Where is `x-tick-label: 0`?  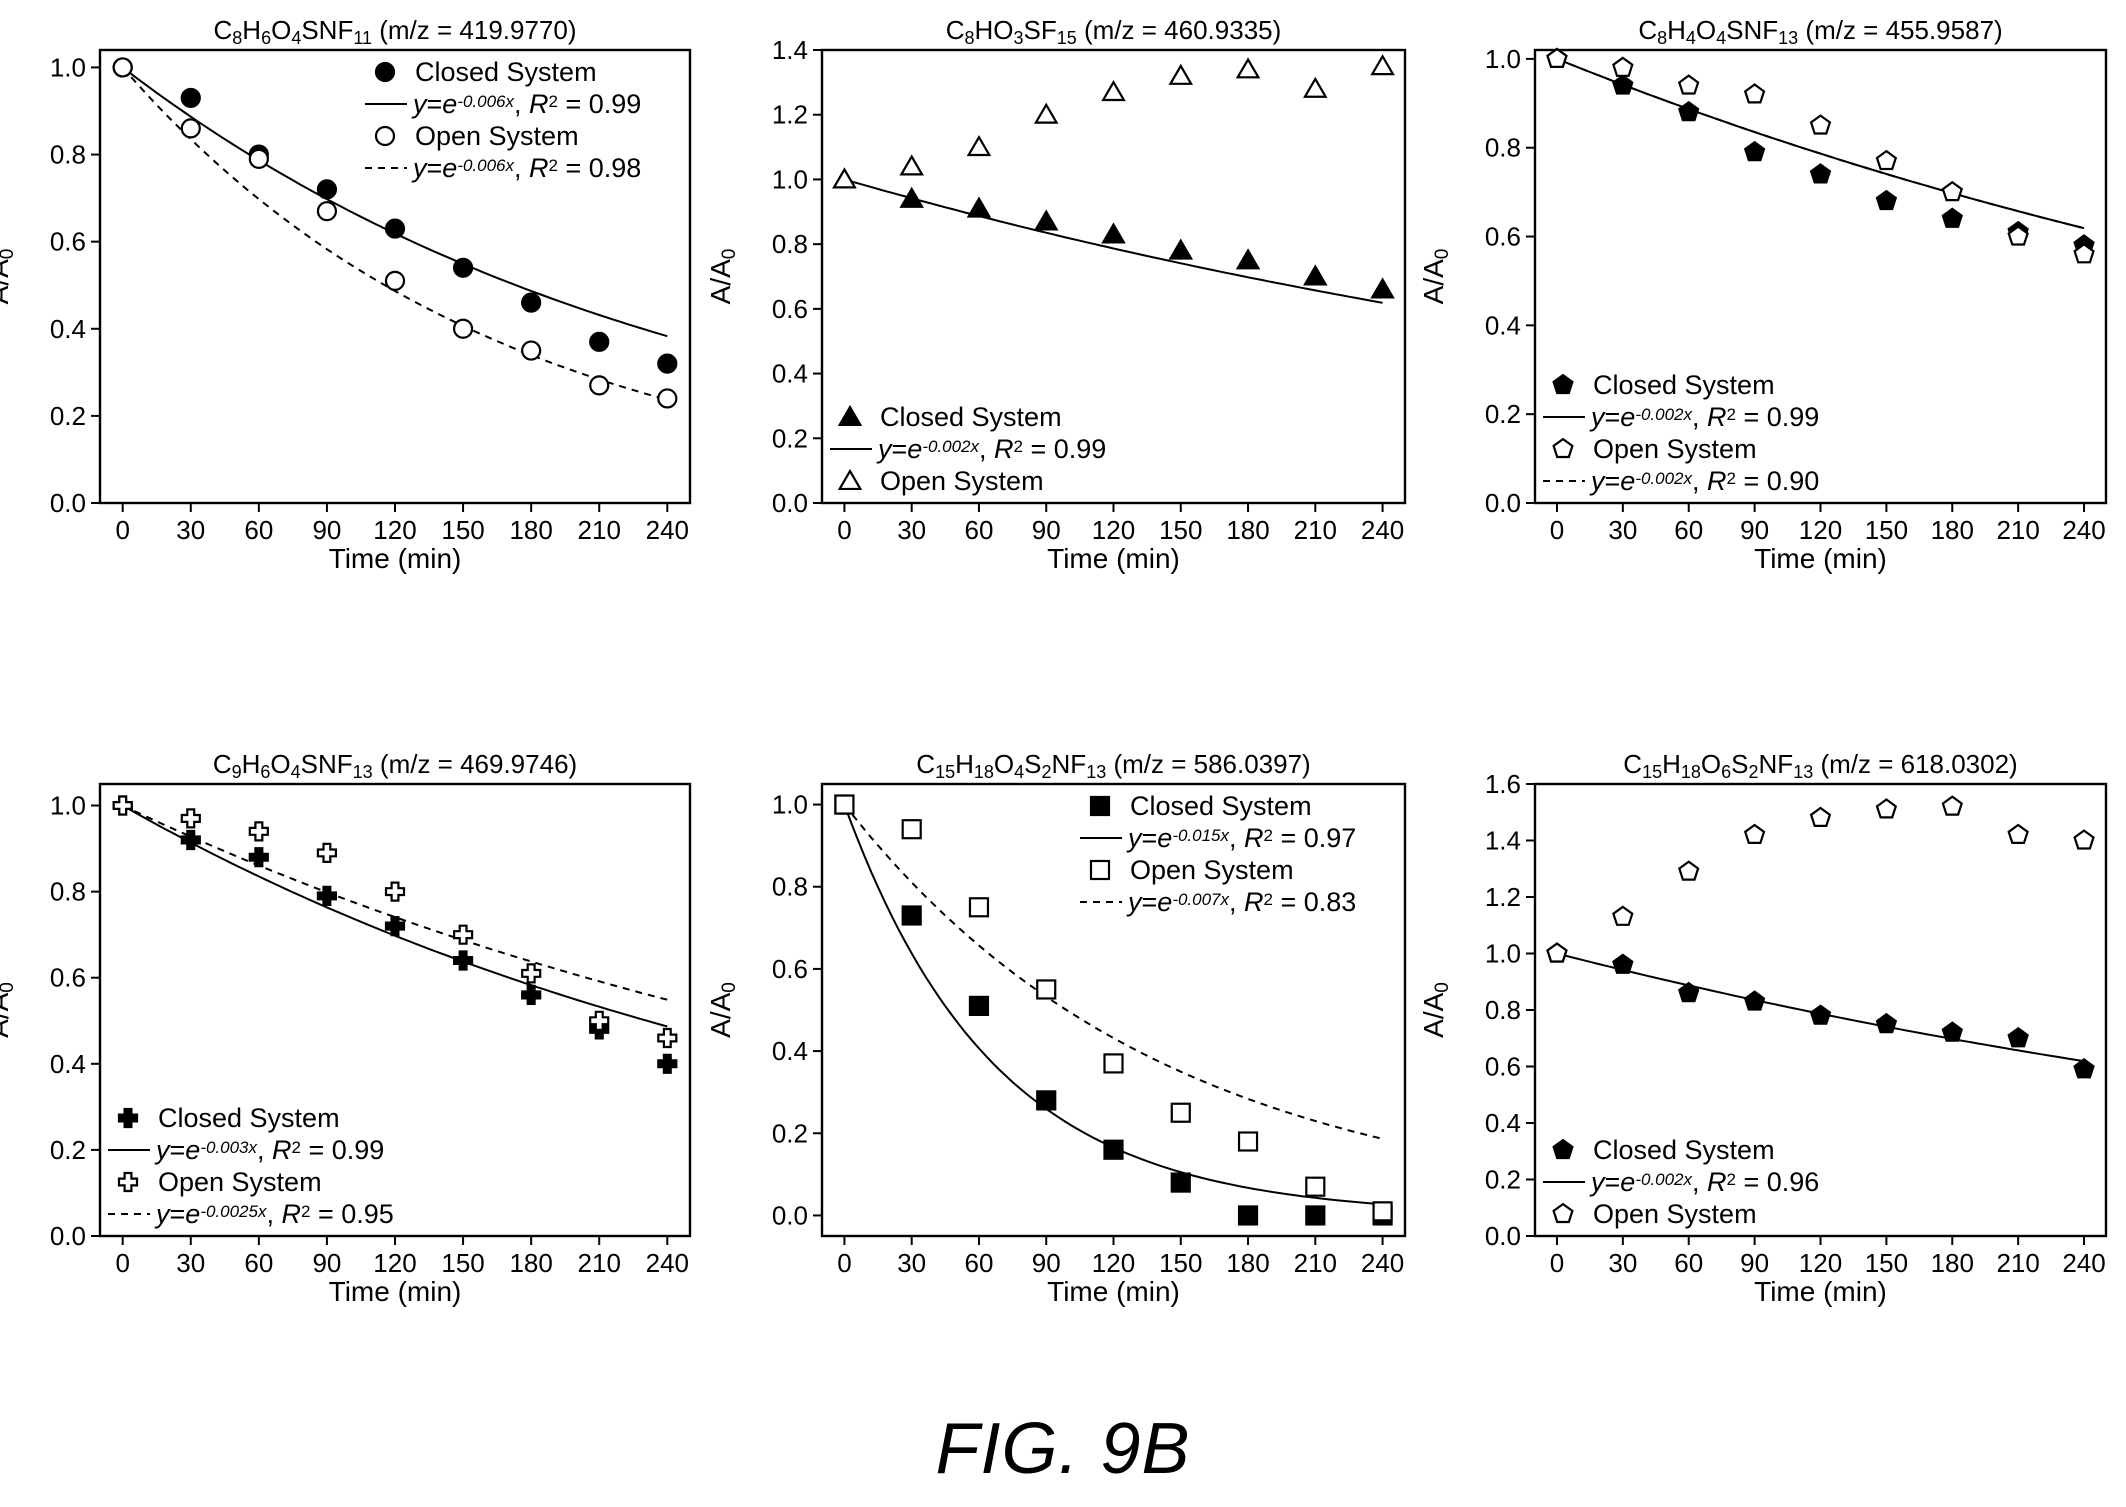 x-tick-label: 0 is located at coordinates (844, 530).